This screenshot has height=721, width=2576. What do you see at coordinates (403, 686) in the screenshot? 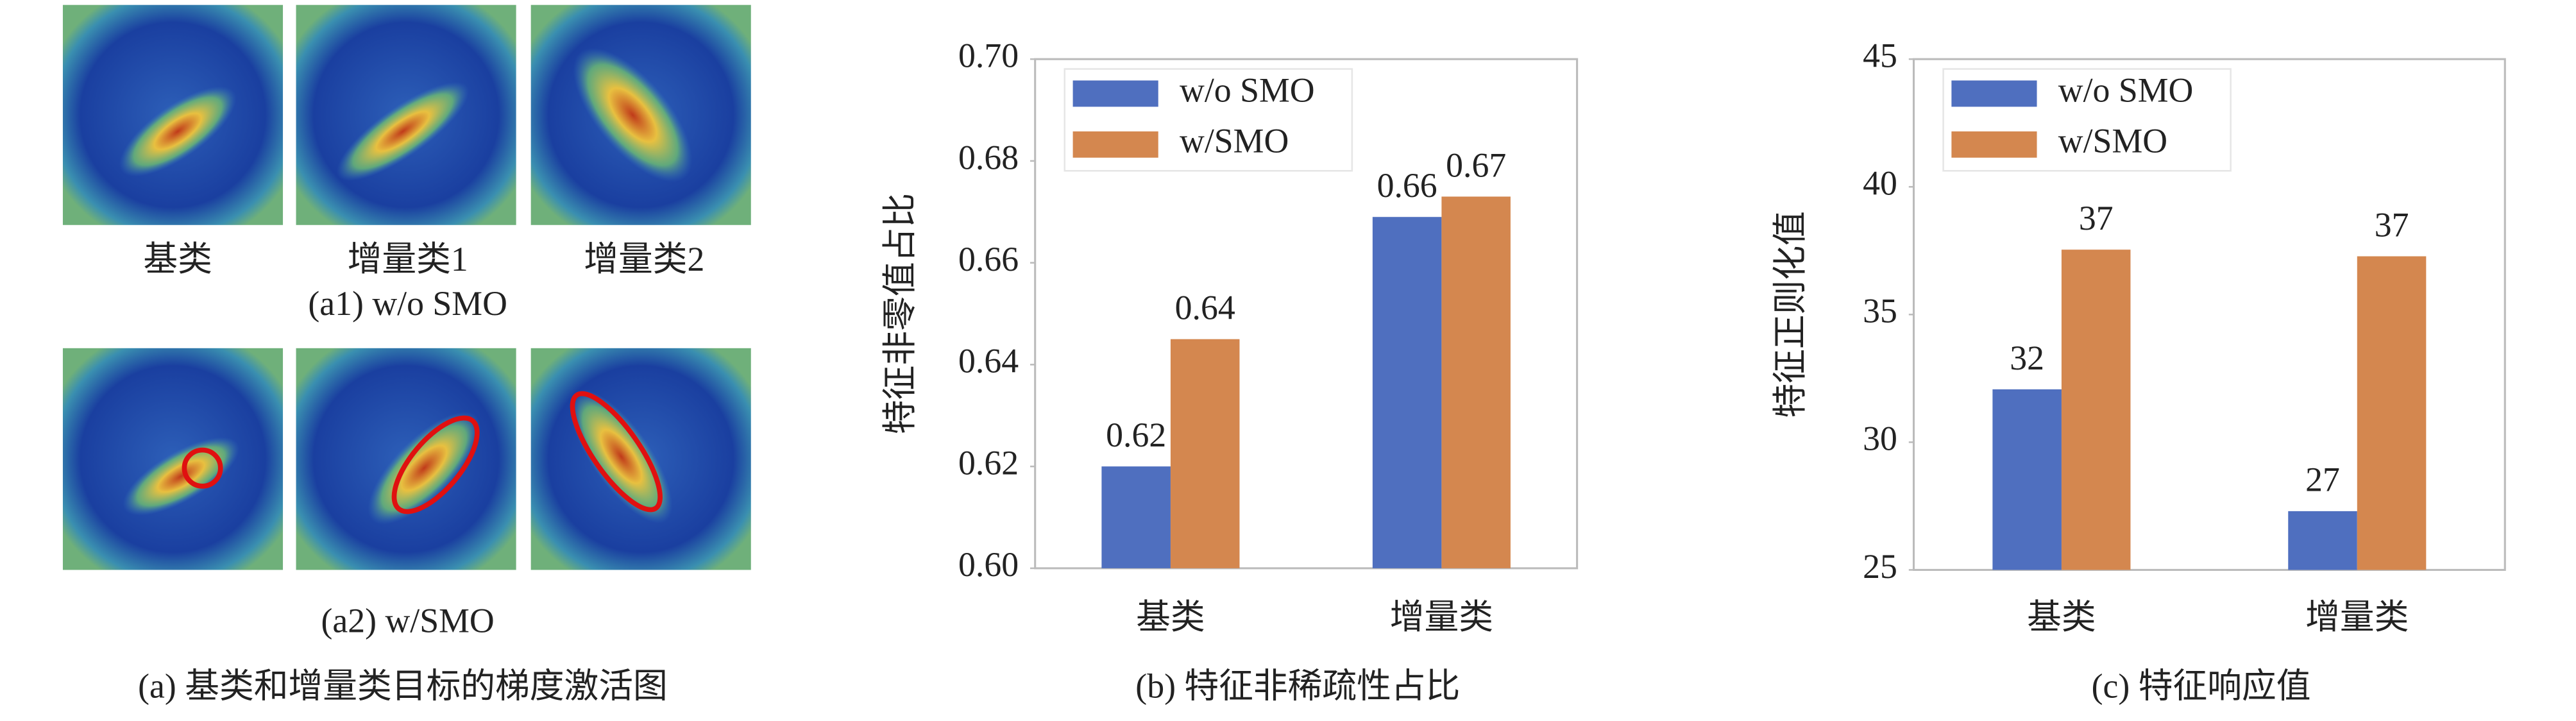
I see `panel-caption: (a) 基类和增量类目标的梯度激活图` at bounding box center [403, 686].